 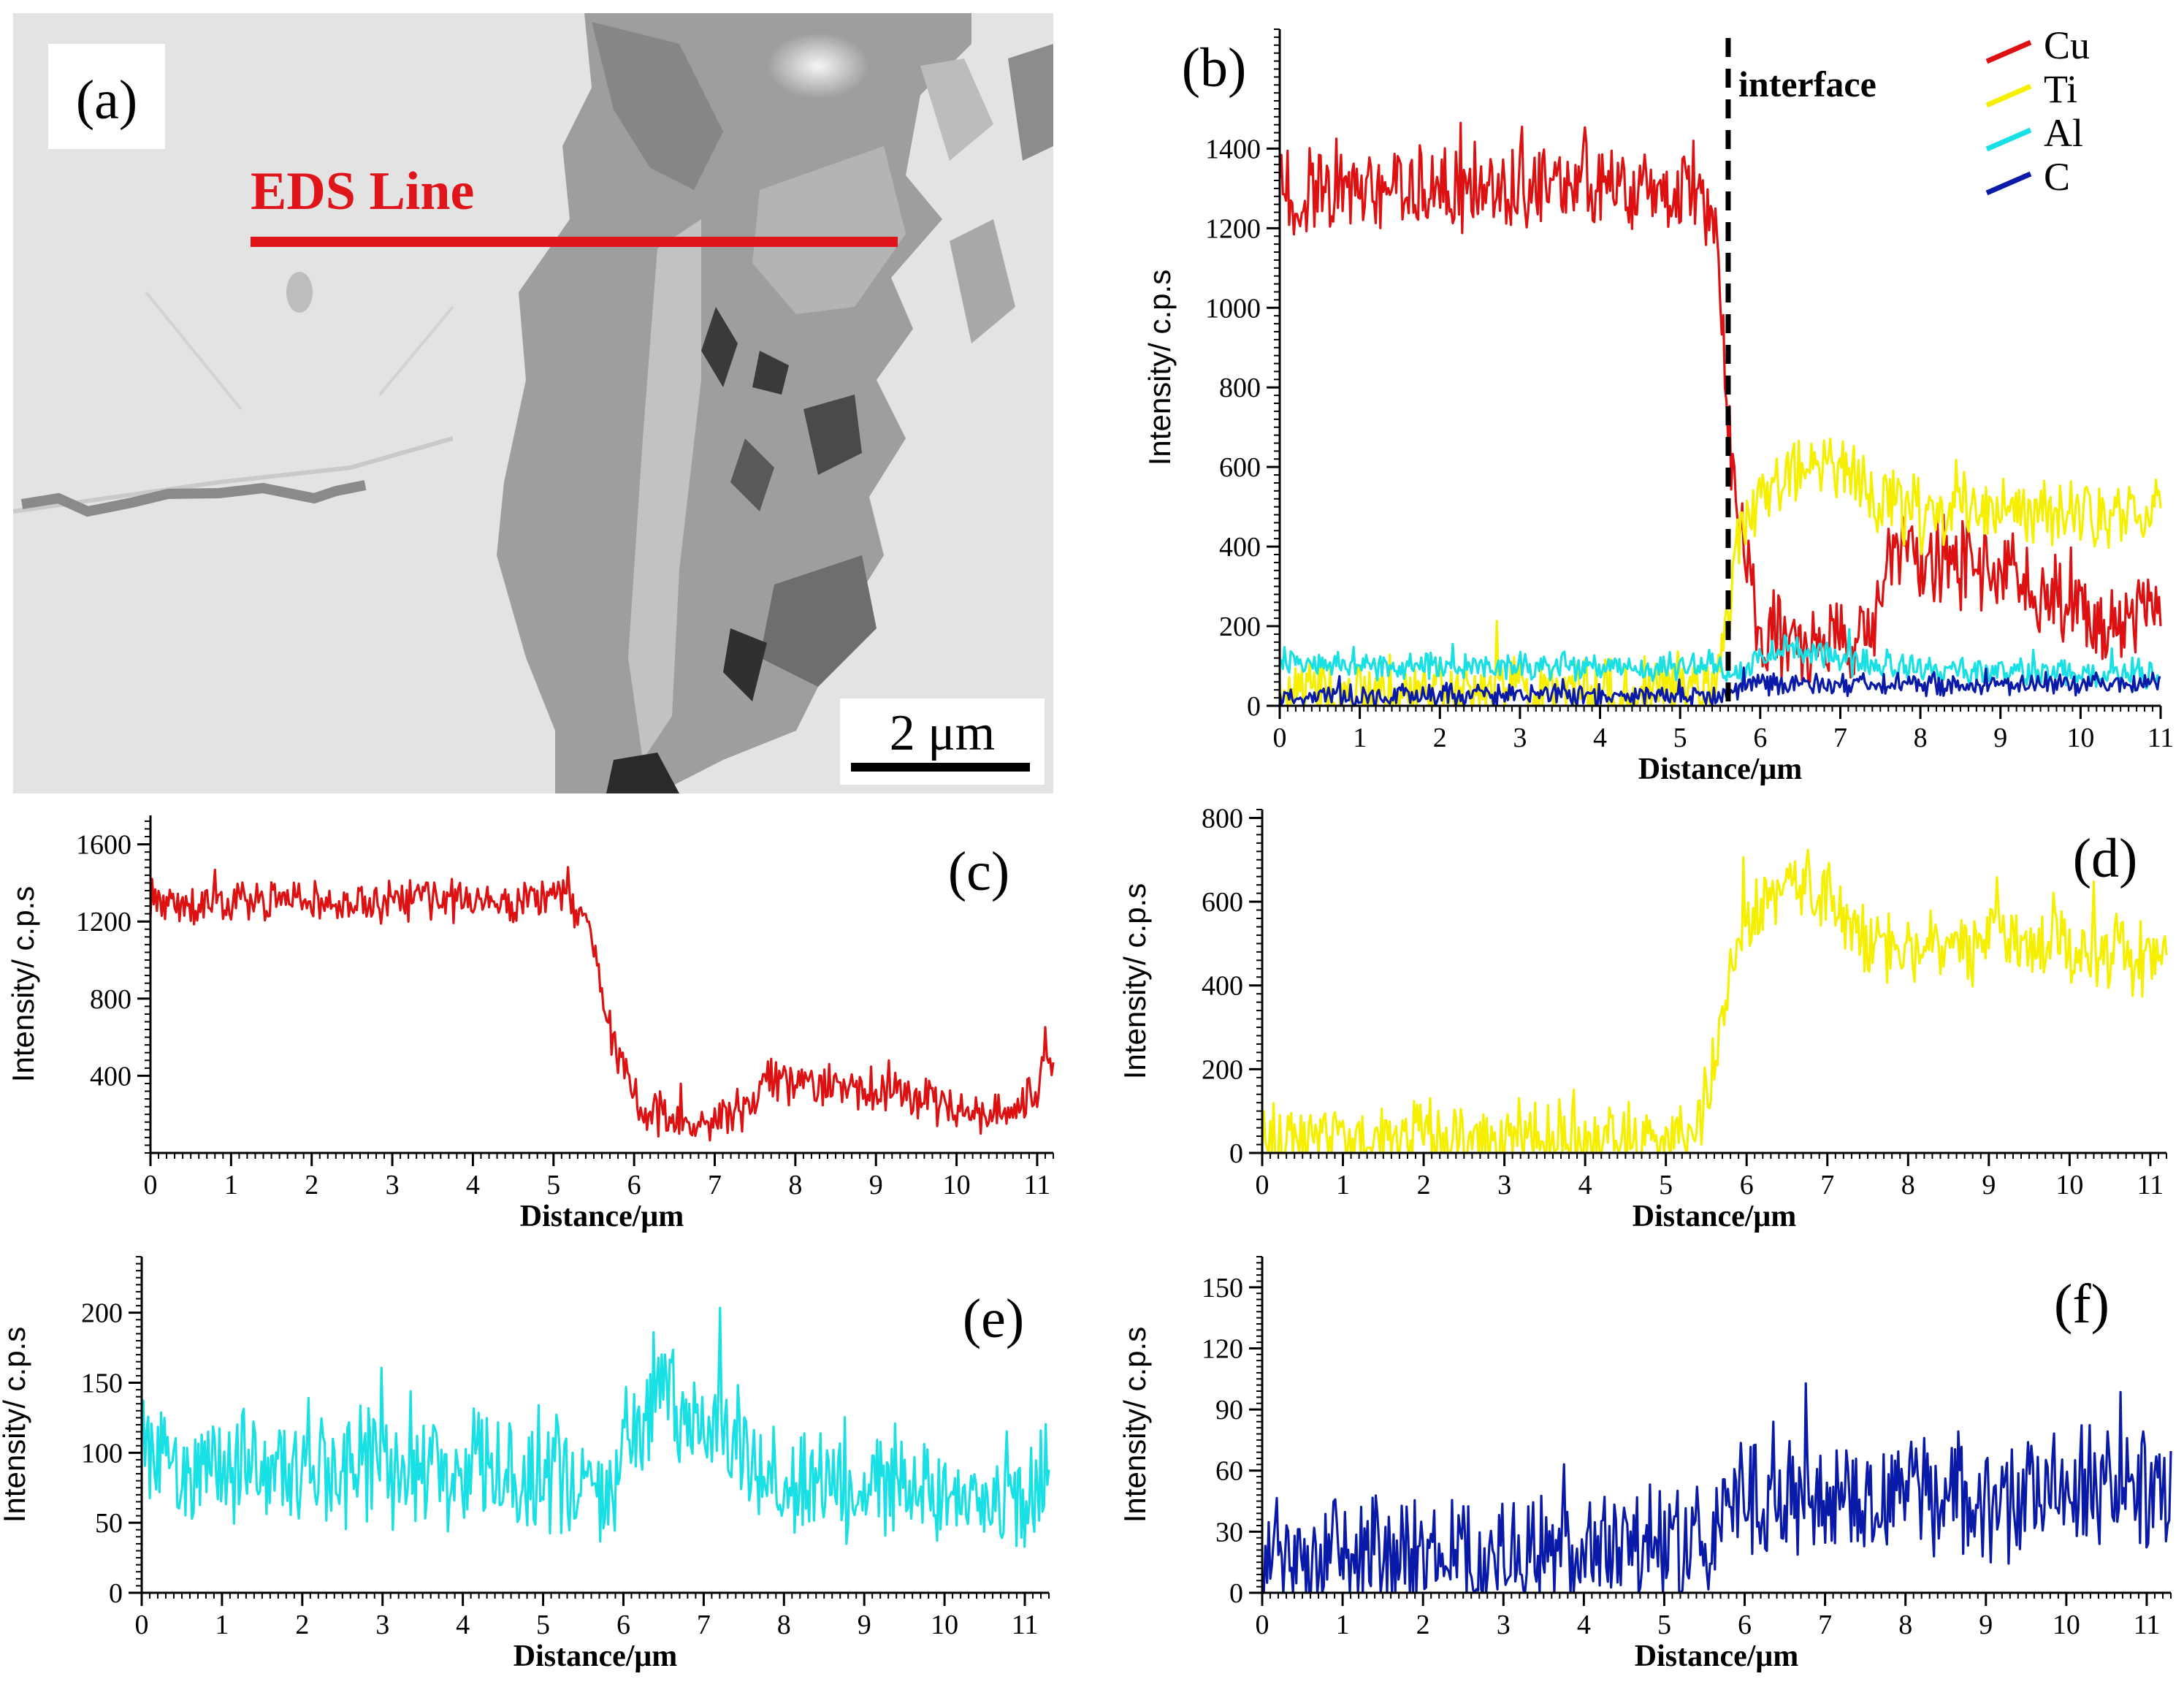 What do you see at coordinates (299, 292) in the screenshot?
I see `particle-small` at bounding box center [299, 292].